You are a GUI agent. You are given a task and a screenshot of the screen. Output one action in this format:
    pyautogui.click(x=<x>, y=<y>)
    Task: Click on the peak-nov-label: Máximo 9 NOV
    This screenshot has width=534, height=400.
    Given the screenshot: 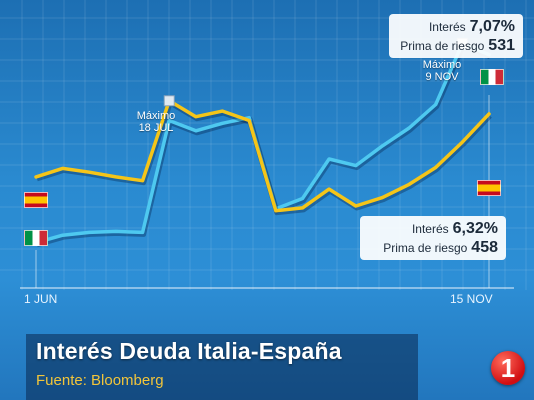 What is the action you would take?
    pyautogui.click(x=442, y=71)
    